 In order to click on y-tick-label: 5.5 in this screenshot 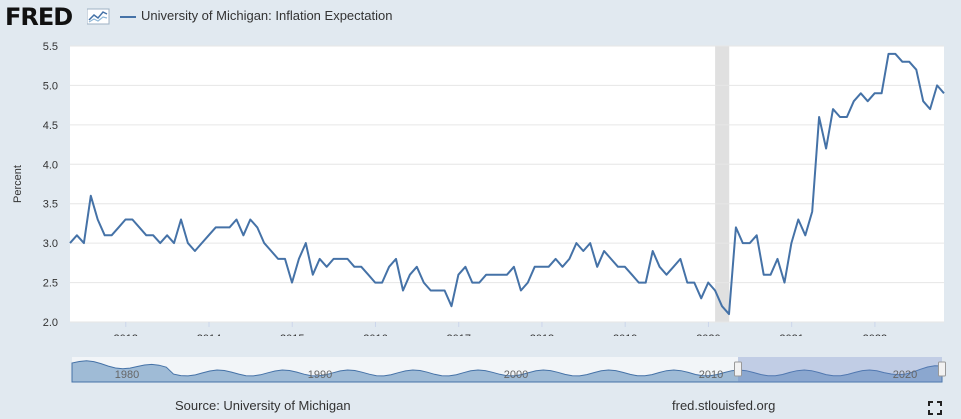, I will do `click(50, 47)`.